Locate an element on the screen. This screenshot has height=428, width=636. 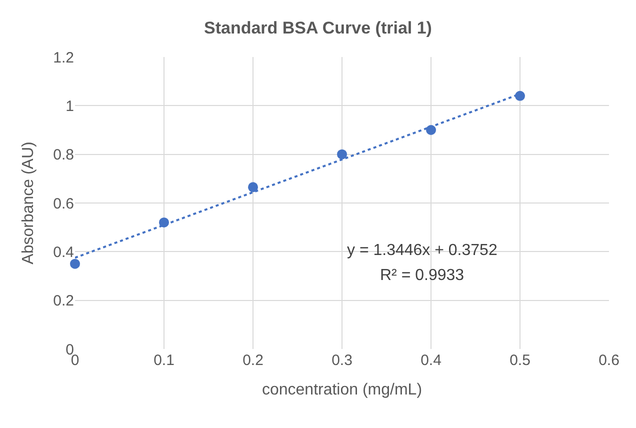
x-tick-label: 0.1 is located at coordinates (164, 360).